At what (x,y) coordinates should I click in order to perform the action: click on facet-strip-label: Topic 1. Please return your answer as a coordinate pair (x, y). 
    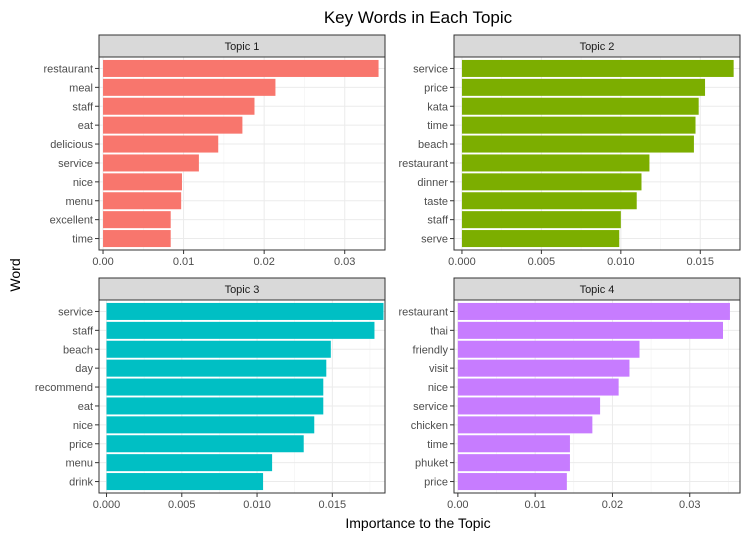
    Looking at the image, I should click on (242, 47).